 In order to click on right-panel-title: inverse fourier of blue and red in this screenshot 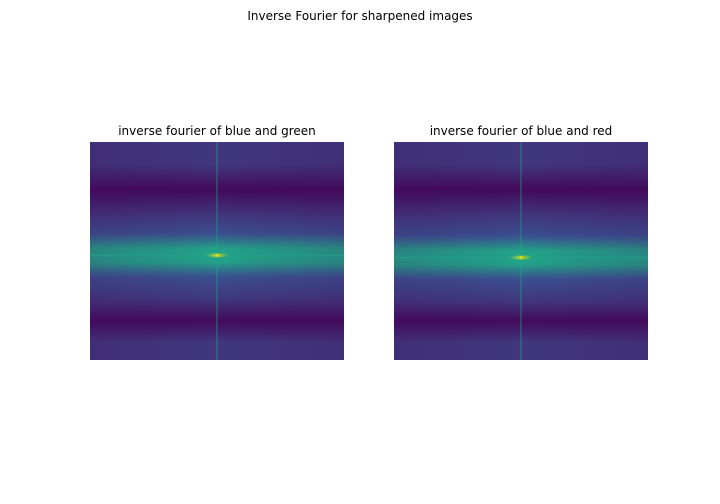, I will do `click(521, 131)`.